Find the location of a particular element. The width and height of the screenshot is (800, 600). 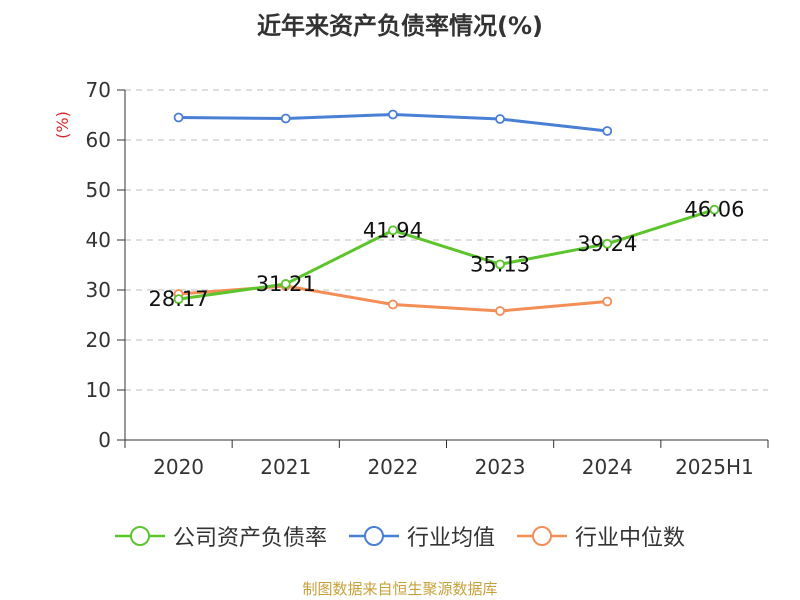

y-tick-label: 40 is located at coordinates (98, 240).